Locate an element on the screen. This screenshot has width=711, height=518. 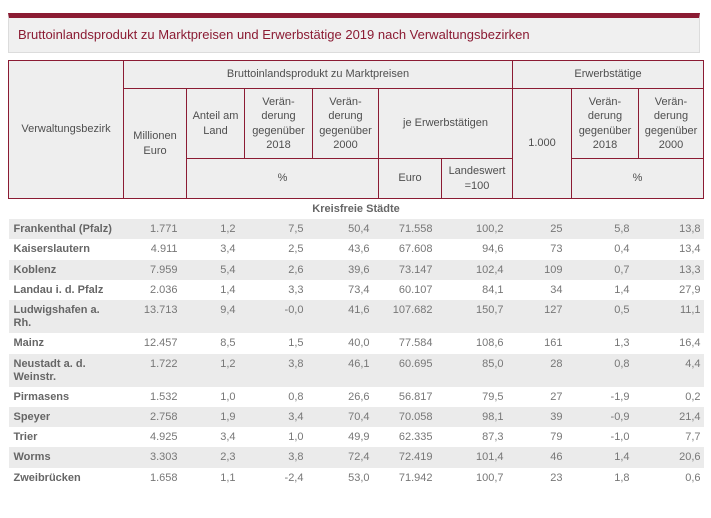
value-cell: 79,5 is located at coordinates (493, 396).